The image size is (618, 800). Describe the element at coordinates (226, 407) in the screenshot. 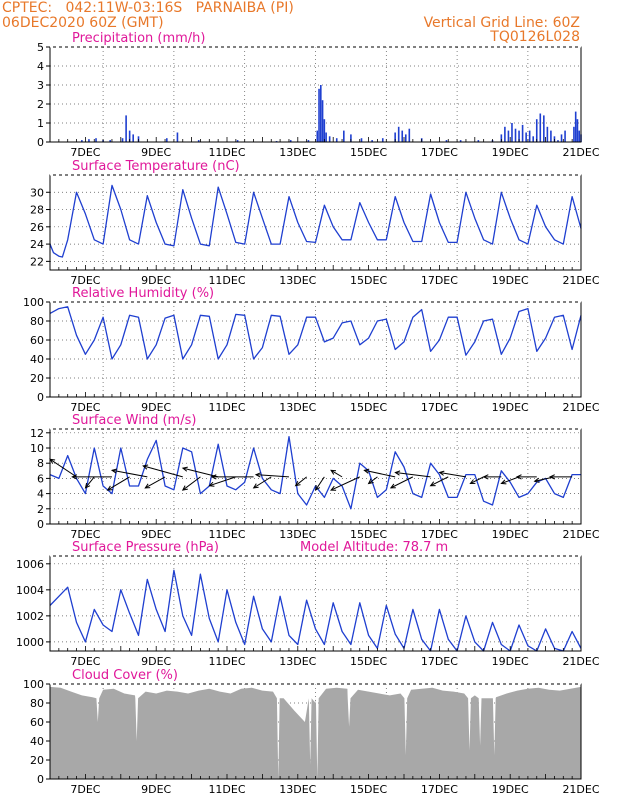

I see `x-tick-label: 11DEC` at that location.